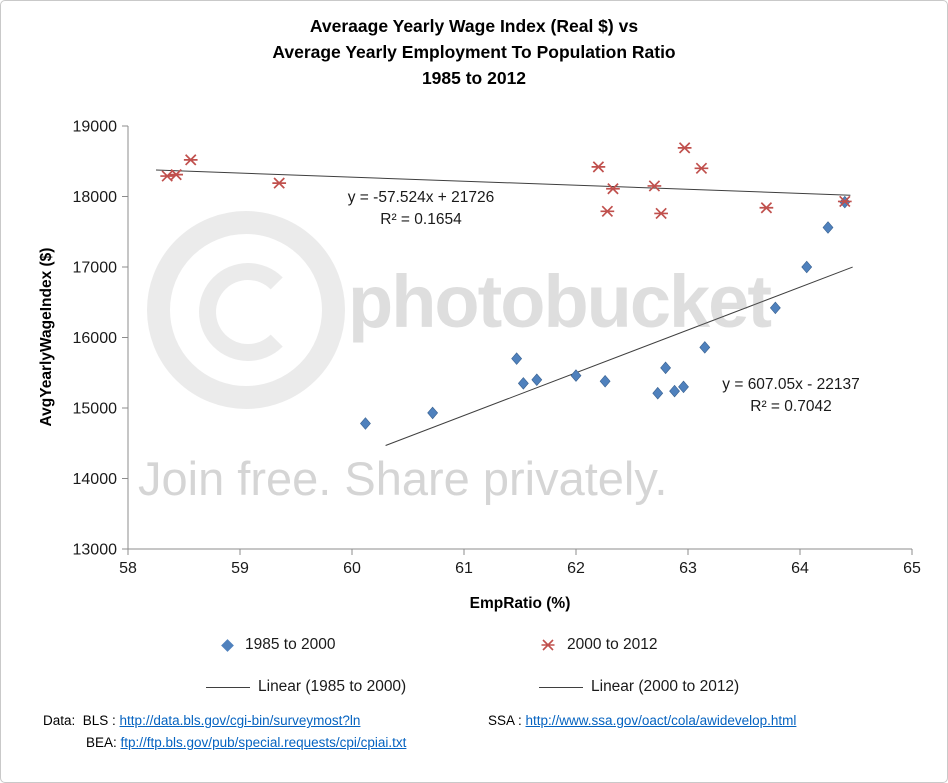 This screenshot has width=948, height=783. I want to click on trendline-equation: y = 607.05x - 22137, so click(791, 384).